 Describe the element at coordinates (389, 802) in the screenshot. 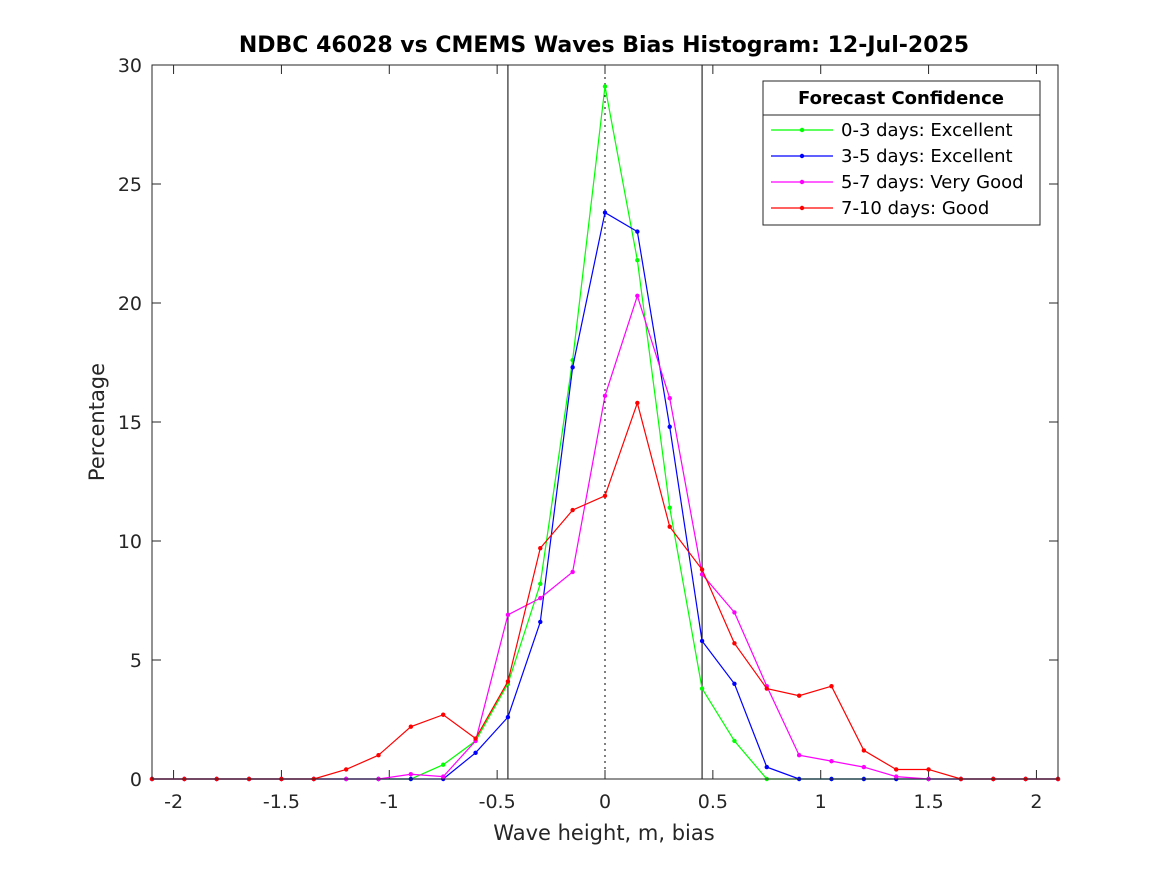

I see `x-tick-label: -1` at that location.